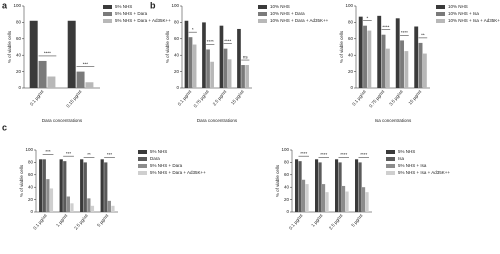  What do you see at coordinates (393, 120) in the screenshot?
I see `x-axis-label: Isa concentrations` at bounding box center [393, 120].